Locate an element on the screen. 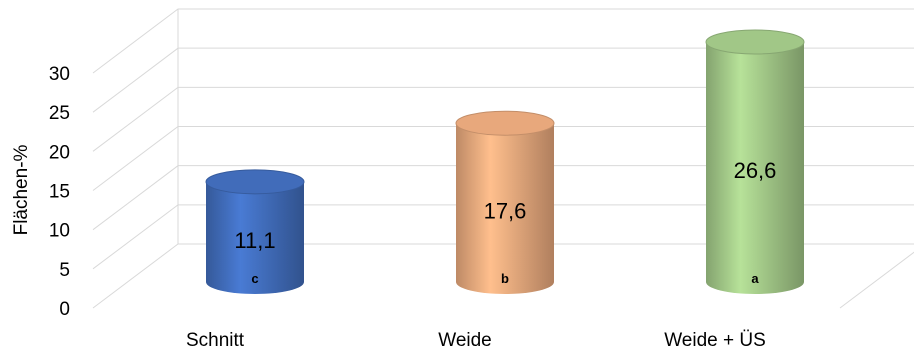 The width and height of the screenshot is (914, 354). y-axis-label: Flächen-% is located at coordinates (21, 189).